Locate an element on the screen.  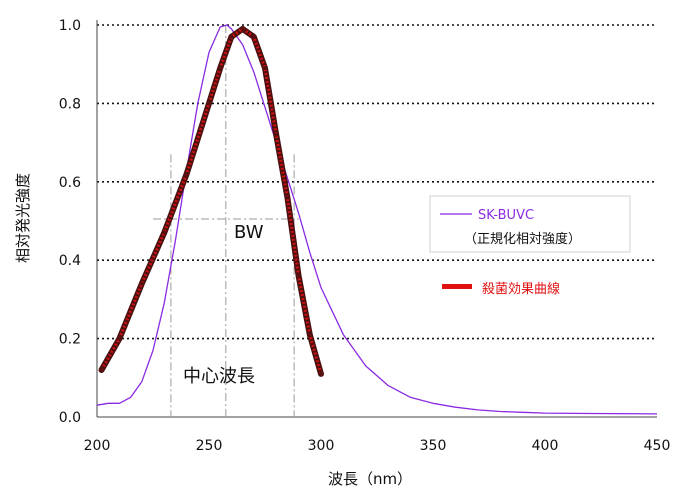
y-tick-label-0: 0.0 is located at coordinates (70, 418).